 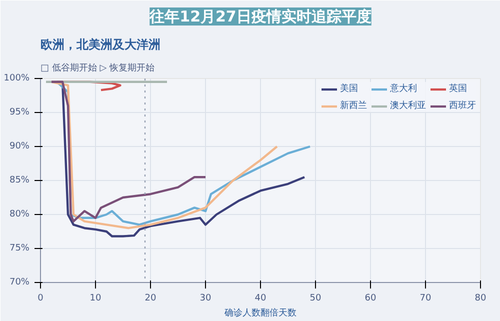 What do you see at coordinates (408, 106) in the screenshot?
I see `legend-label: 澳大利亚` at bounding box center [408, 106].